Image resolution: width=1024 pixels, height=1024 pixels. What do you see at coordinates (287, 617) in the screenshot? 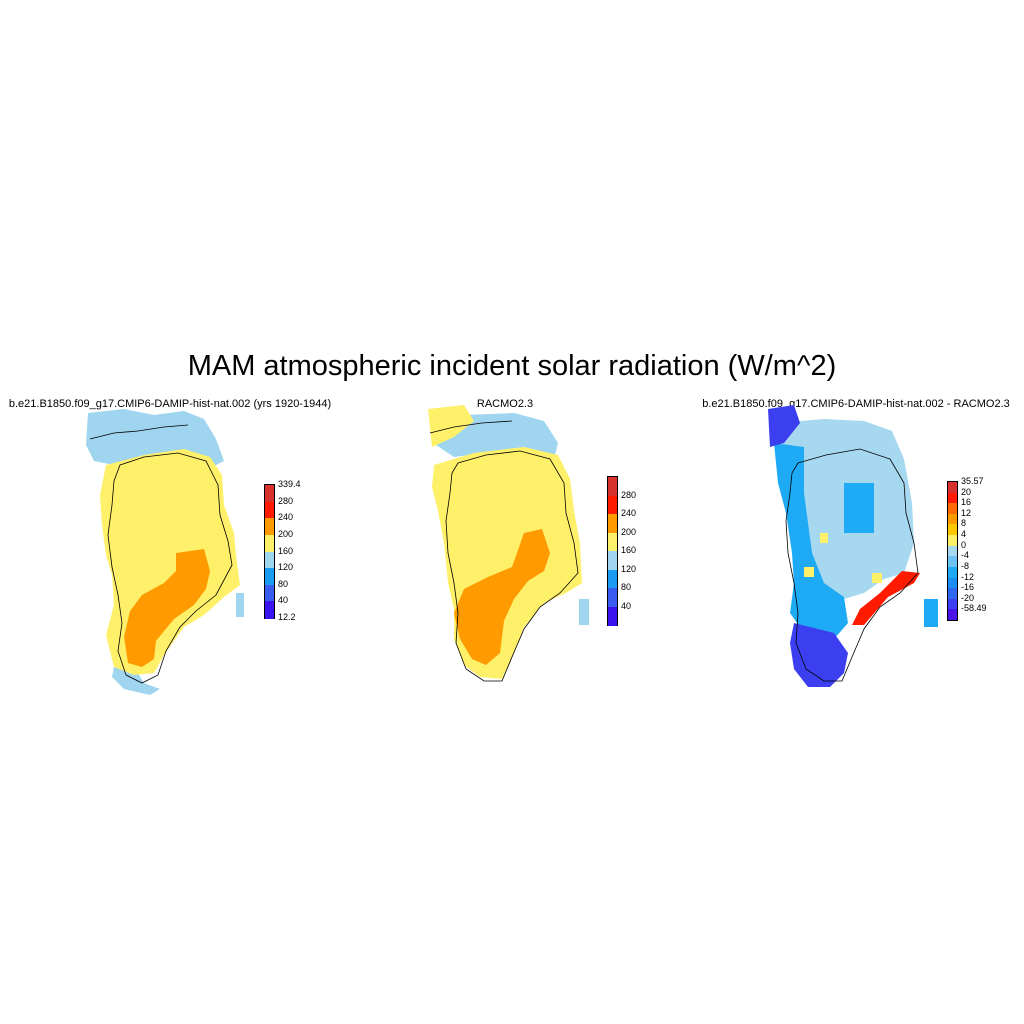
I see `colorbar-label: 12.2` at bounding box center [287, 617].